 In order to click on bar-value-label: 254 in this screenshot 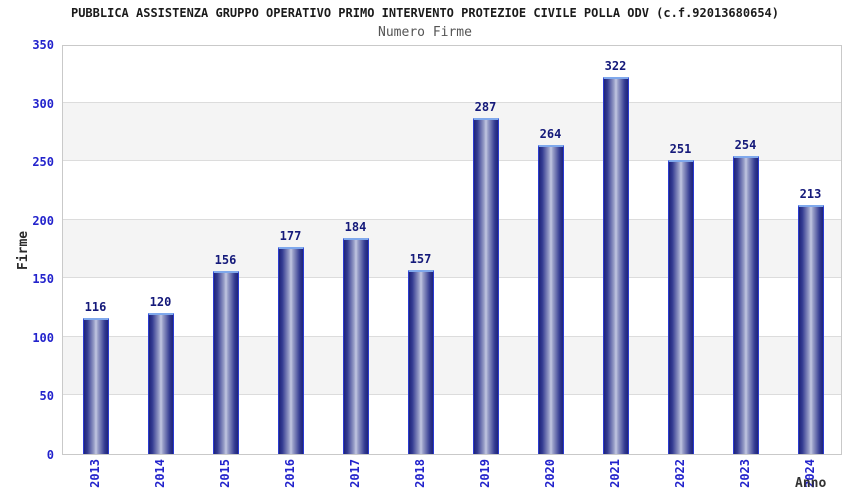, I will do `click(745, 145)`.